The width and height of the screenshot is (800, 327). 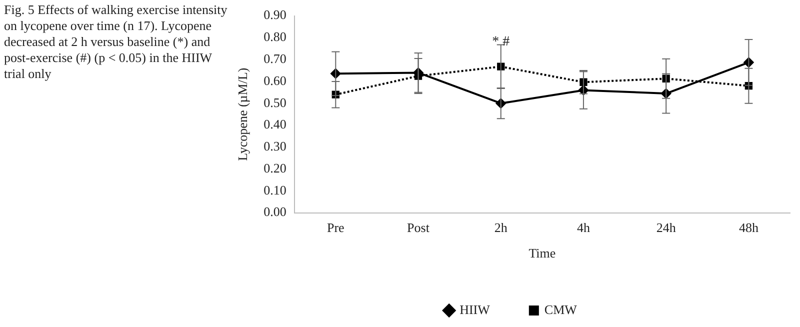 I want to click on x-tick-label: Pre, so click(x=335, y=228).